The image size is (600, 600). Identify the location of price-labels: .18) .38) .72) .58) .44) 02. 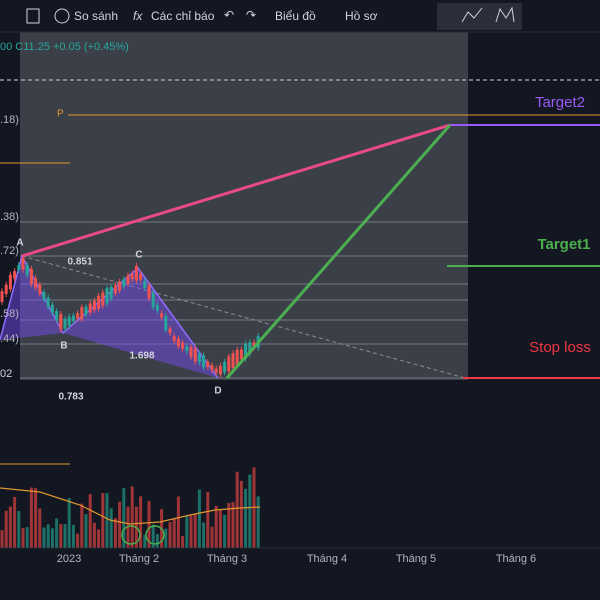
(9, 247).